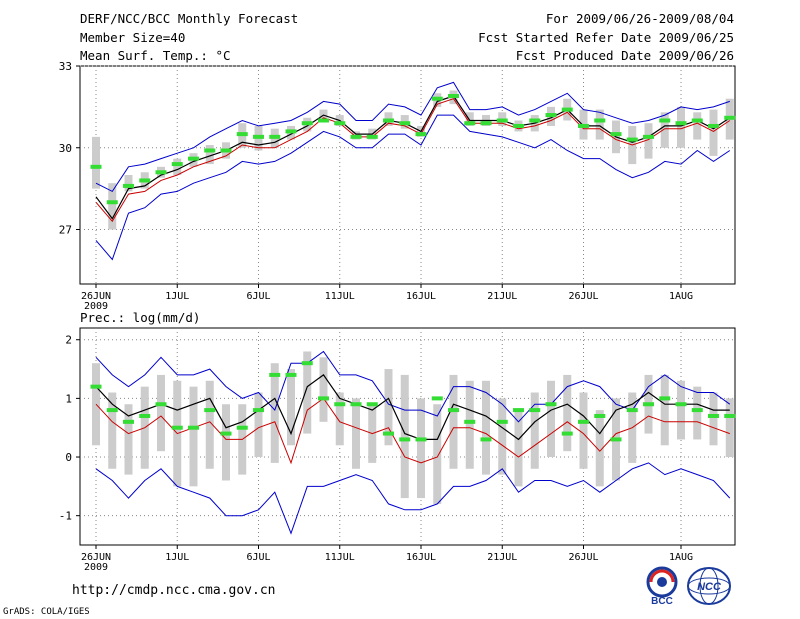  Describe the element at coordinates (68, 340) in the screenshot. I see `p1-ytick-label: 2` at that location.